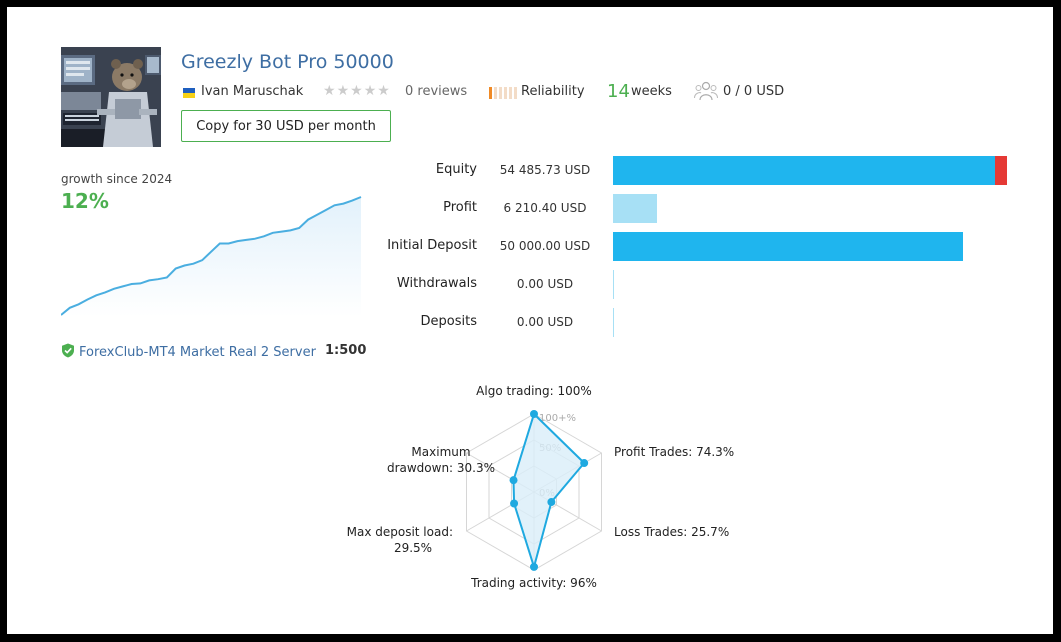 This screenshot has height=642, width=1061. Describe the element at coordinates (553, 91) in the screenshot. I see `reliability-label: Reliability` at that location.